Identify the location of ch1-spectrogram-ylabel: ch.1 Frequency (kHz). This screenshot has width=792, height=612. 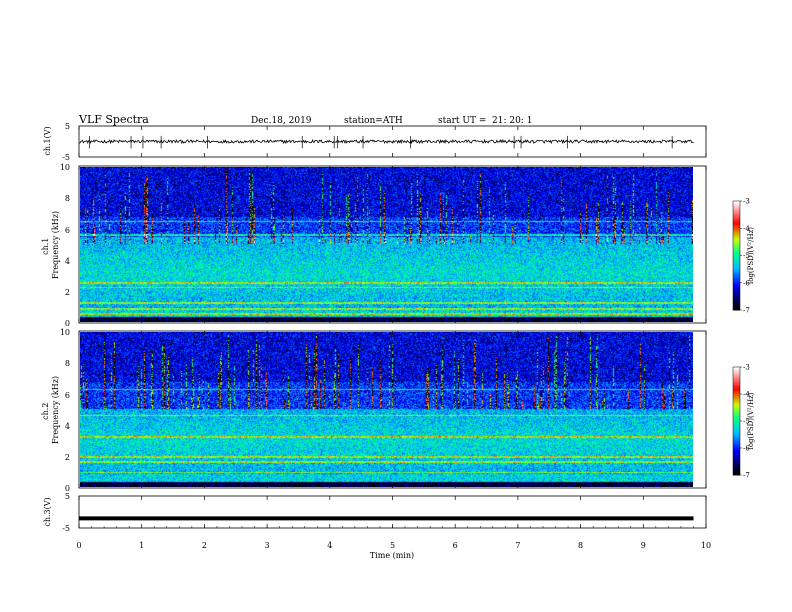
(50, 245).